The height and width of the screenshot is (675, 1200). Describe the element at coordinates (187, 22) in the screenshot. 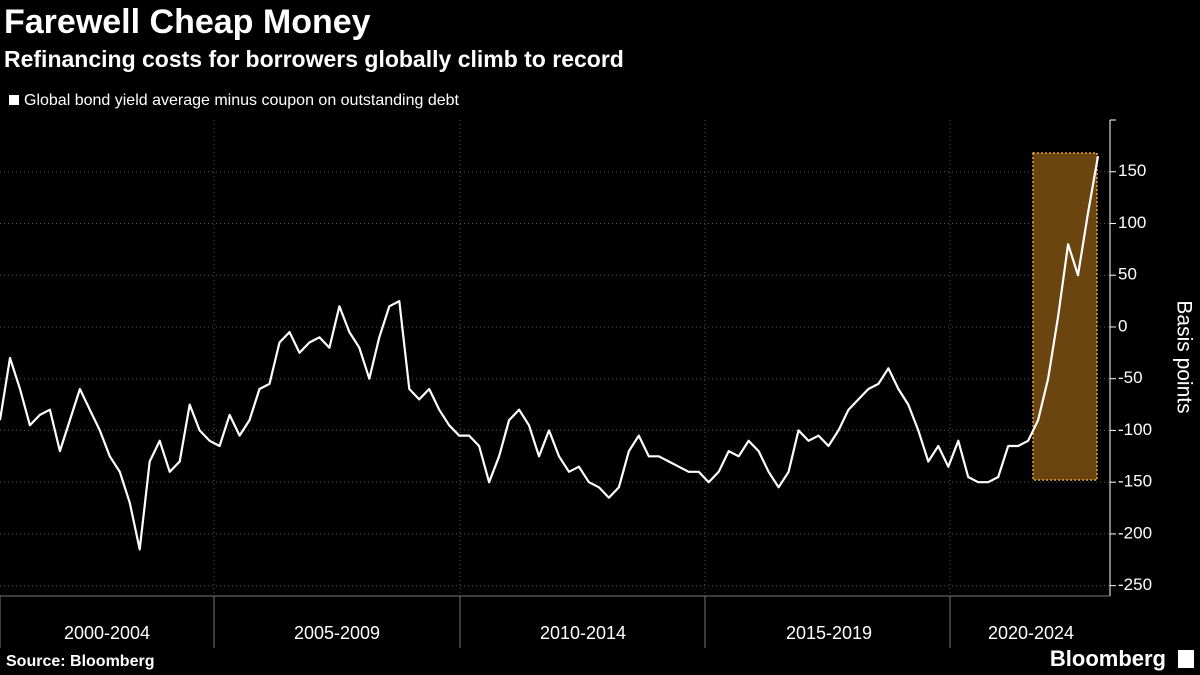

I see `chart-title: Farewell Cheap Money` at that location.